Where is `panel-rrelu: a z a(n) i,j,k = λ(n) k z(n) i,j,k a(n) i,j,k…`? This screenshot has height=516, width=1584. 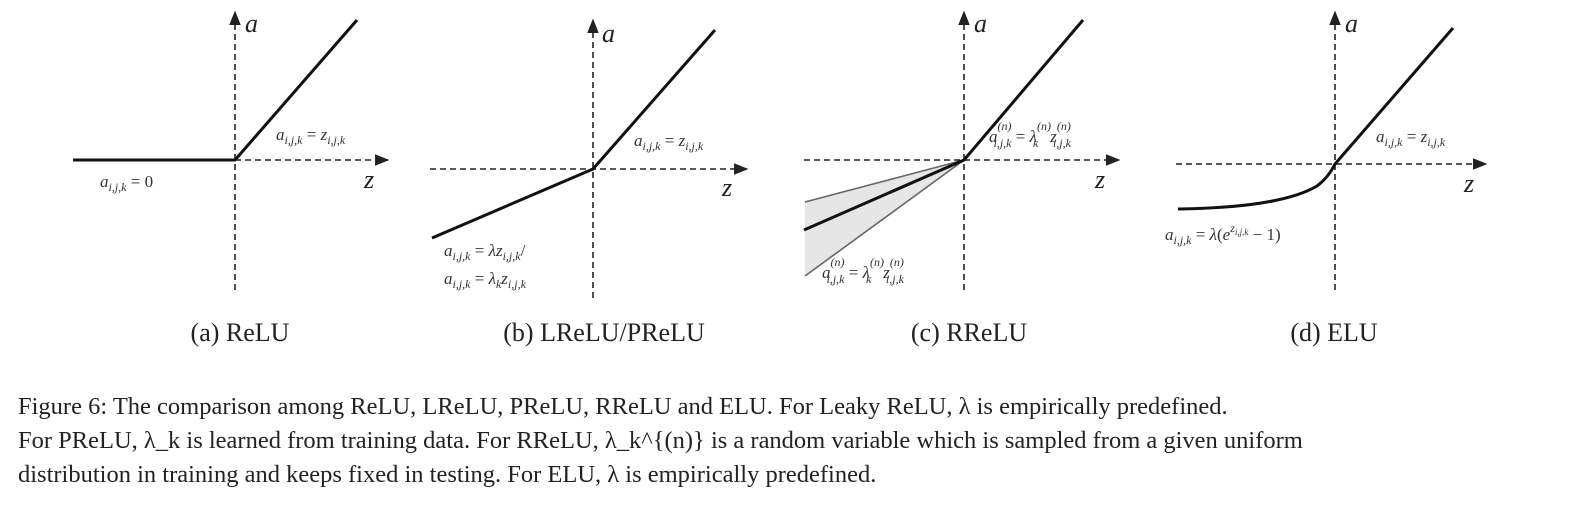 panel-rrelu: a z a(n) i,j,k = λ(n) k z(n) i,j,k a(n) i,j,k… is located at coordinates (962, 178).